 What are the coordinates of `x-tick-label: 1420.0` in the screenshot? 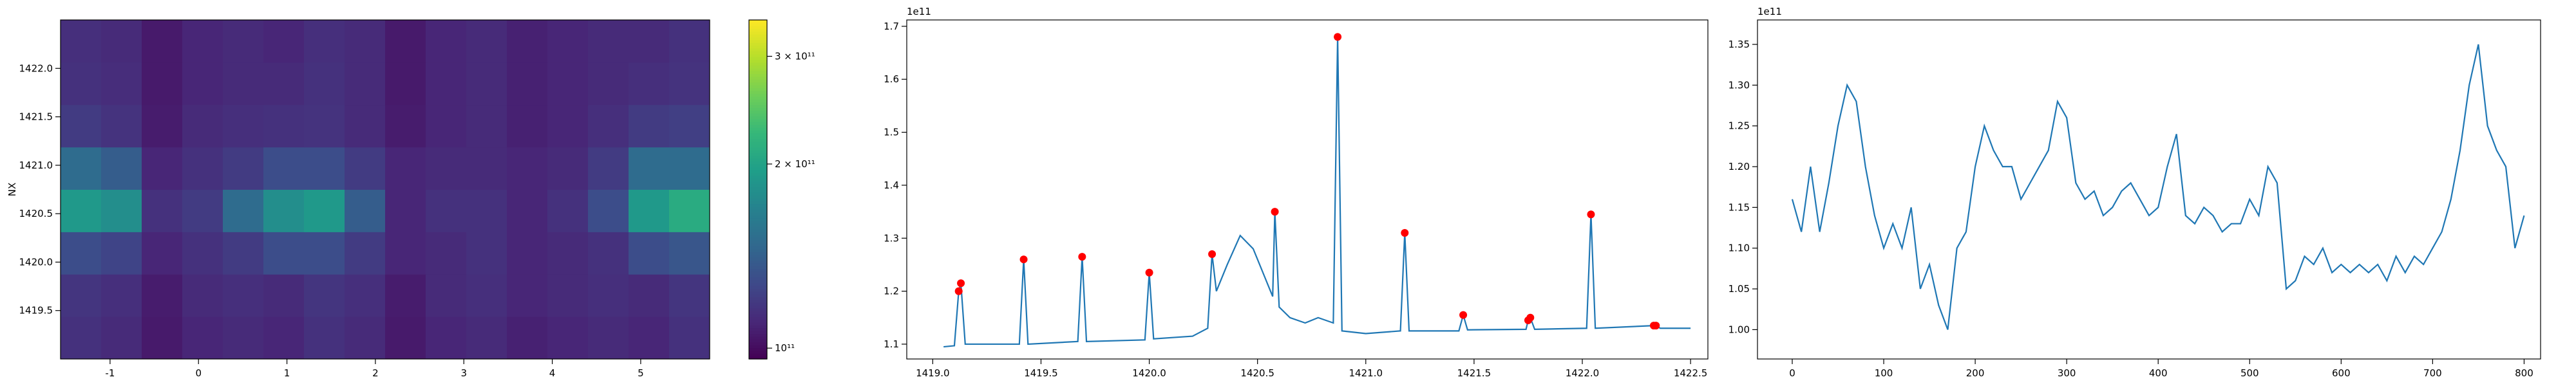 It's located at (1149, 373).